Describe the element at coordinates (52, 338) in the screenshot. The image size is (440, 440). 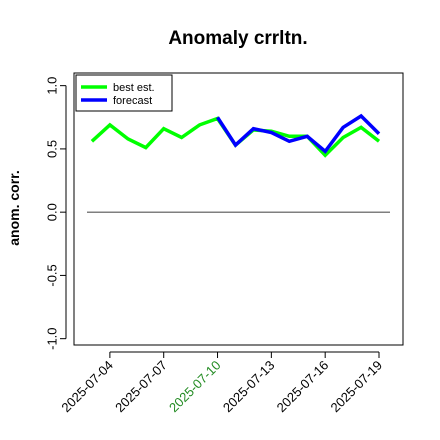
I see `y-tick-label: -1.0` at that location.